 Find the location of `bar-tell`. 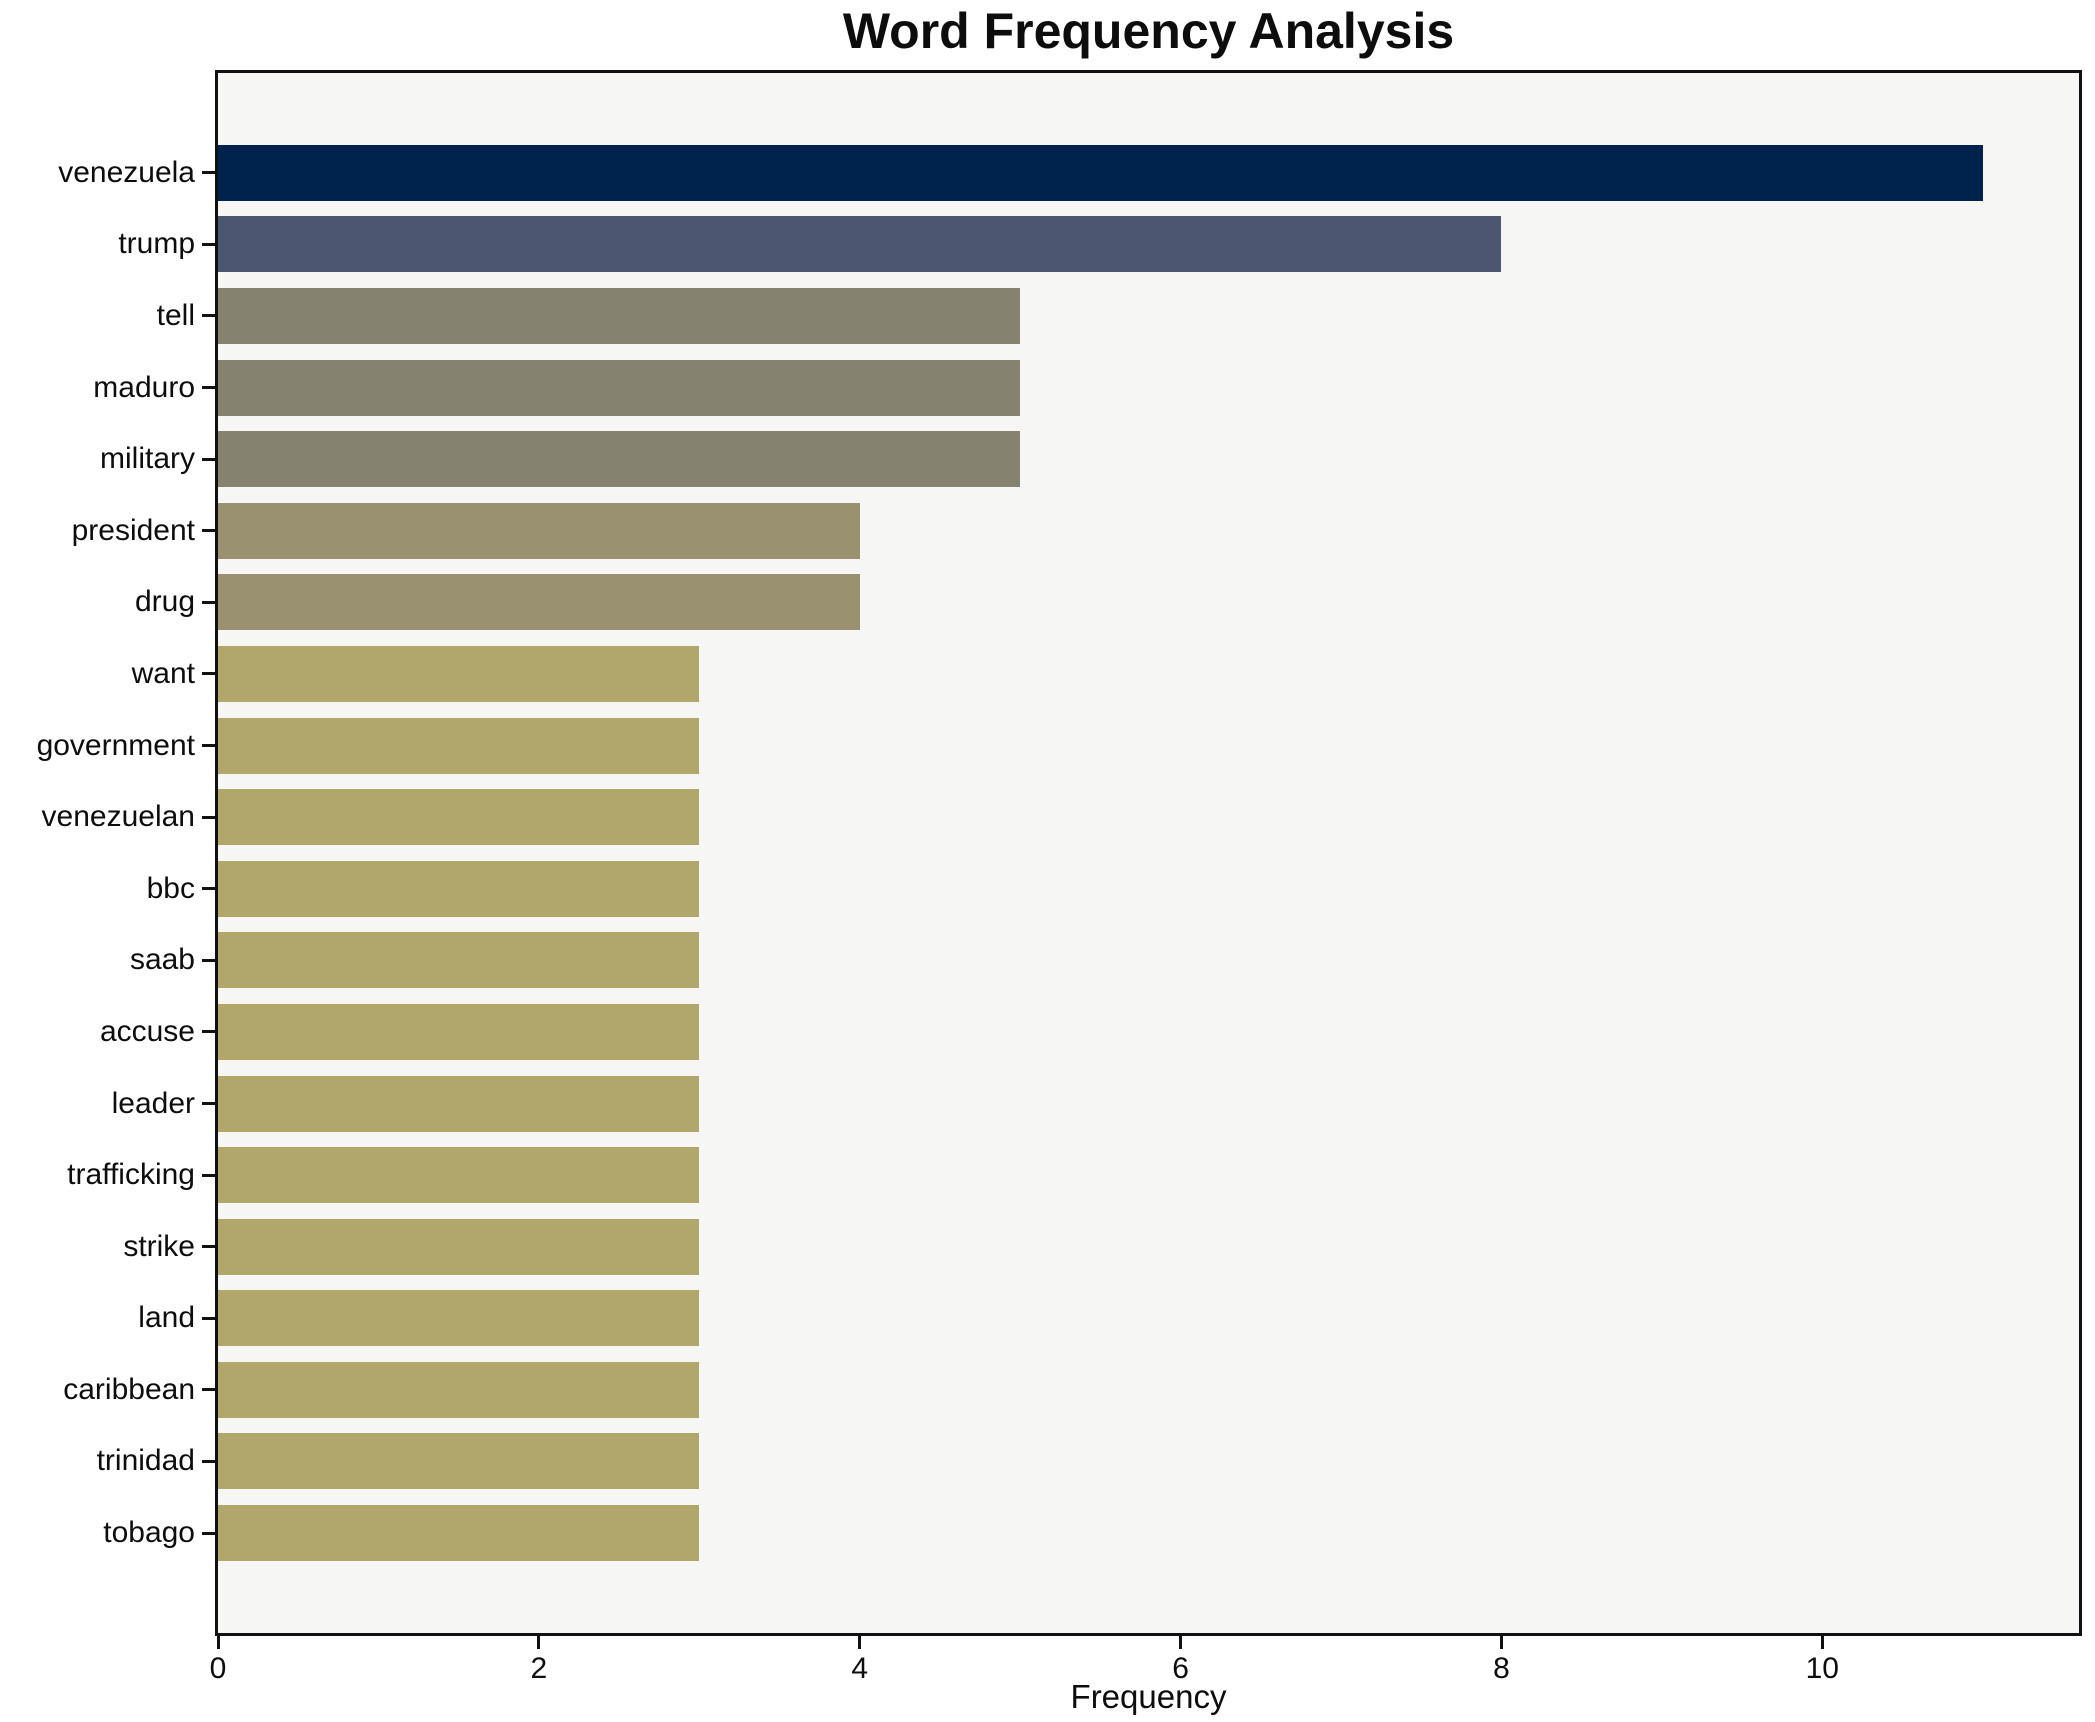

bar-tell is located at coordinates (619, 315).